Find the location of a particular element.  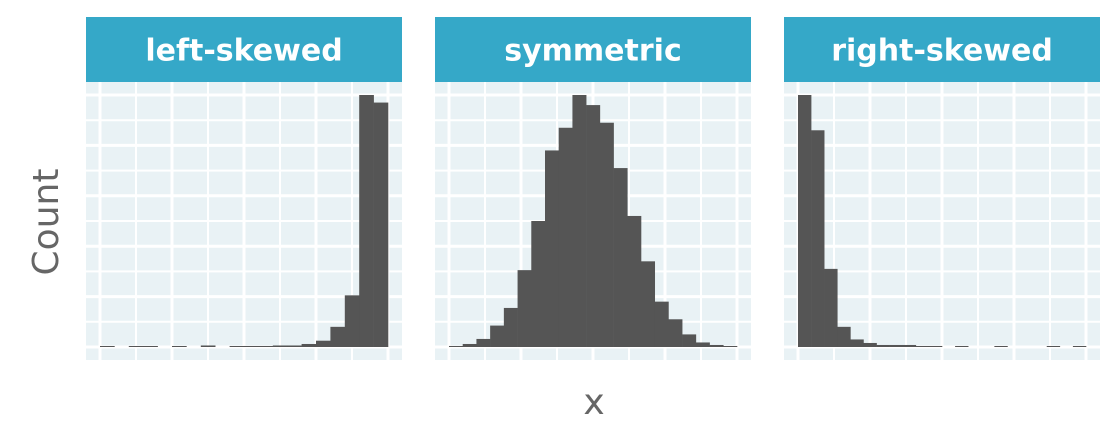

y-axis-label: Count is located at coordinates (46, 222).